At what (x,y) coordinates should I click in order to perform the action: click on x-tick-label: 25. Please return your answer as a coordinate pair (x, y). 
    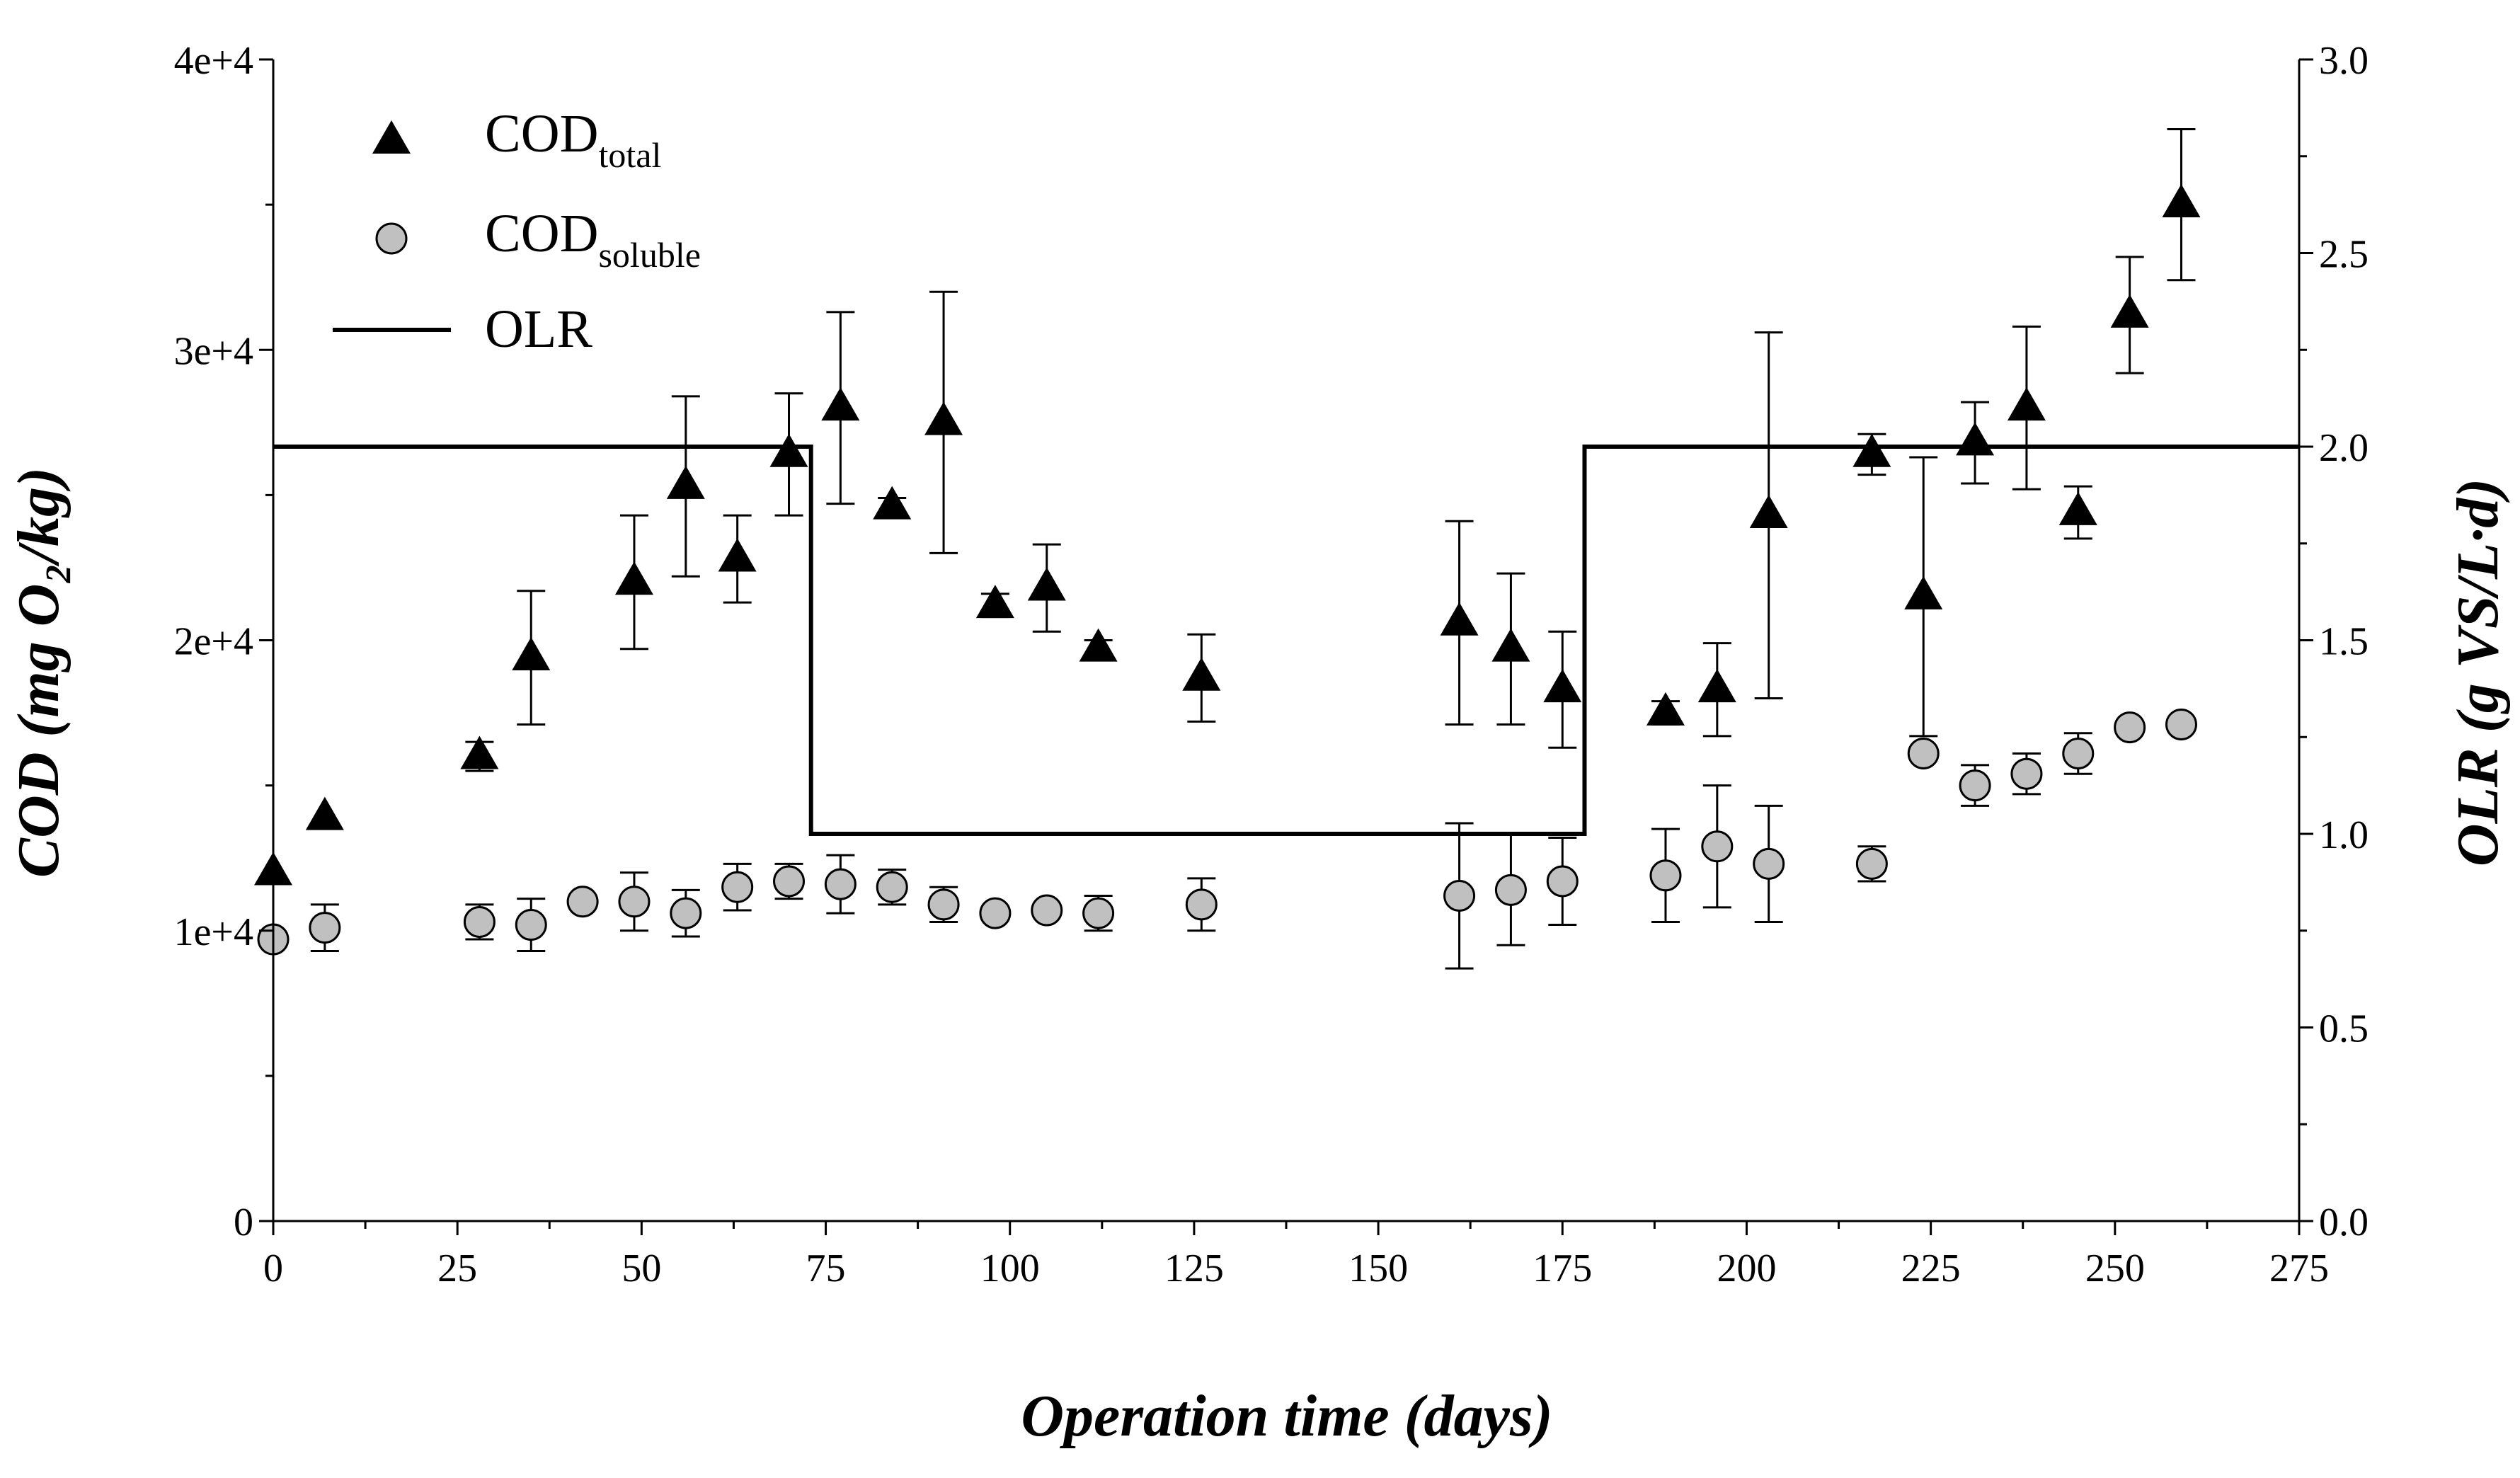
    Looking at the image, I should click on (457, 1268).